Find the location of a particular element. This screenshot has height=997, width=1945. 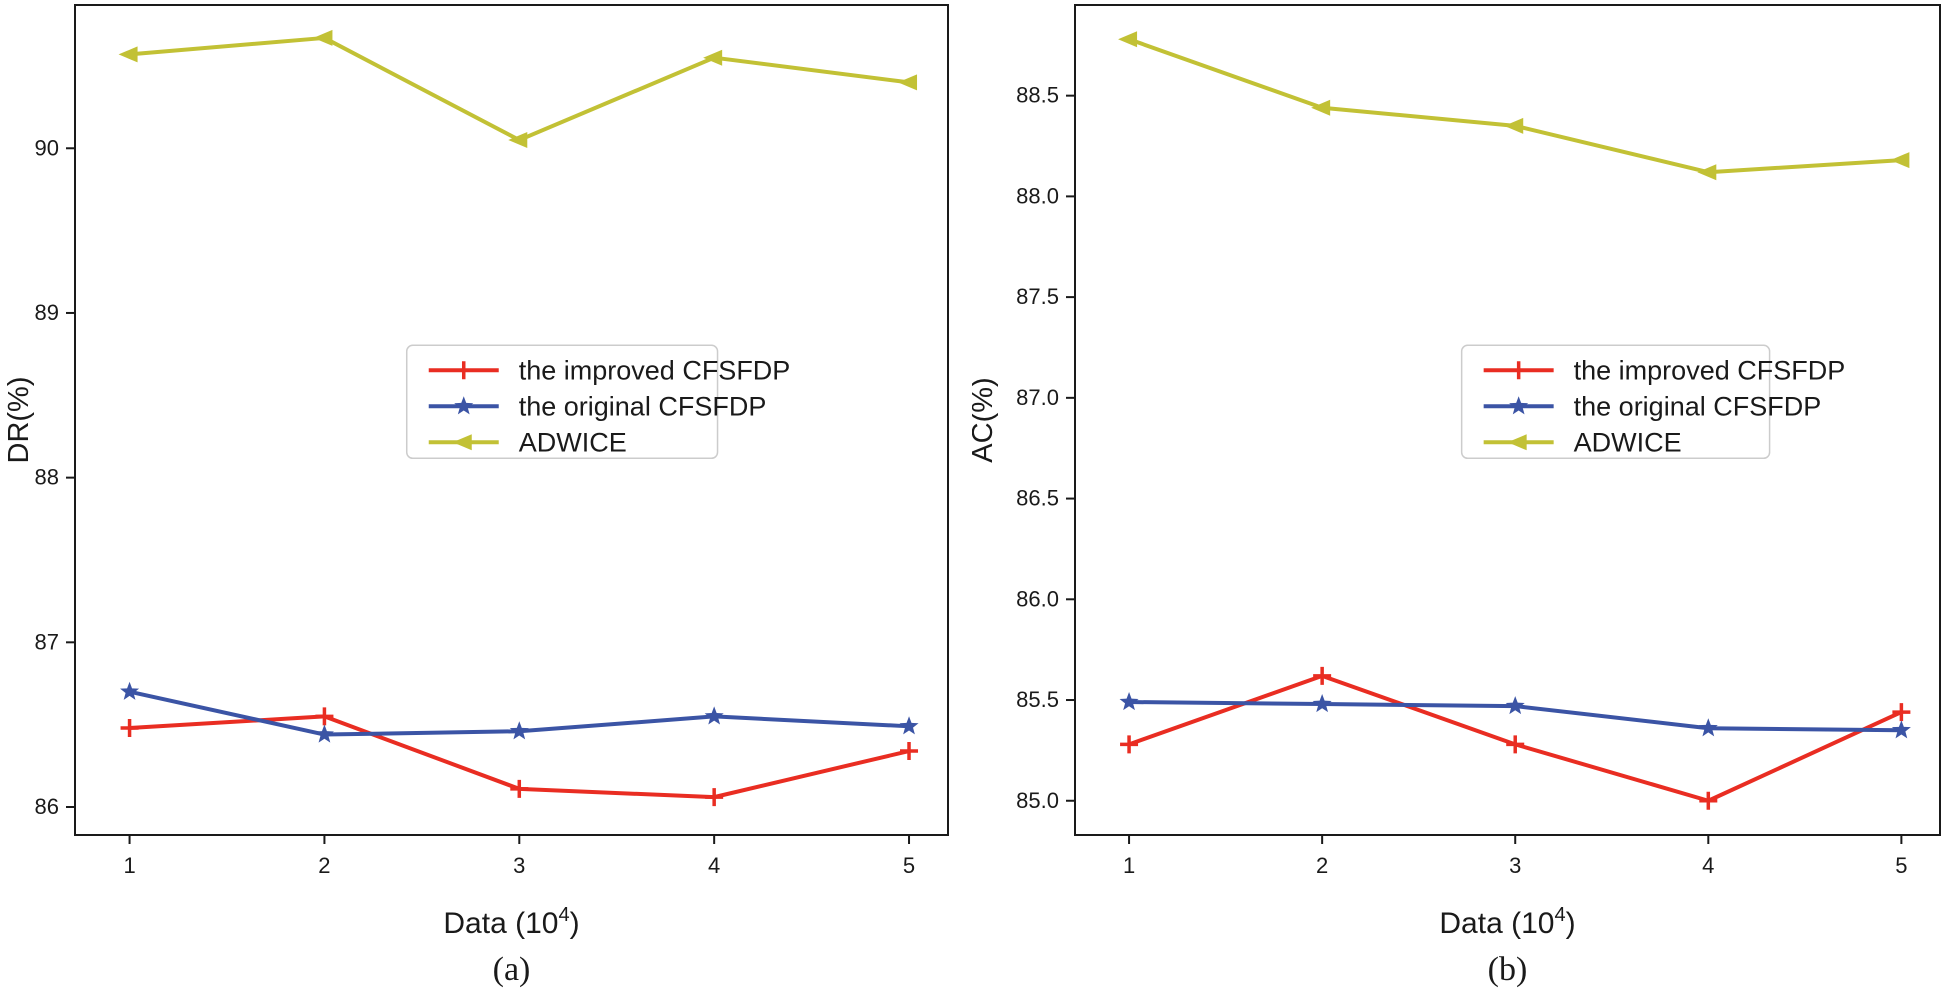

series-the-improved-cfsfdp is located at coordinates (1515, 738).